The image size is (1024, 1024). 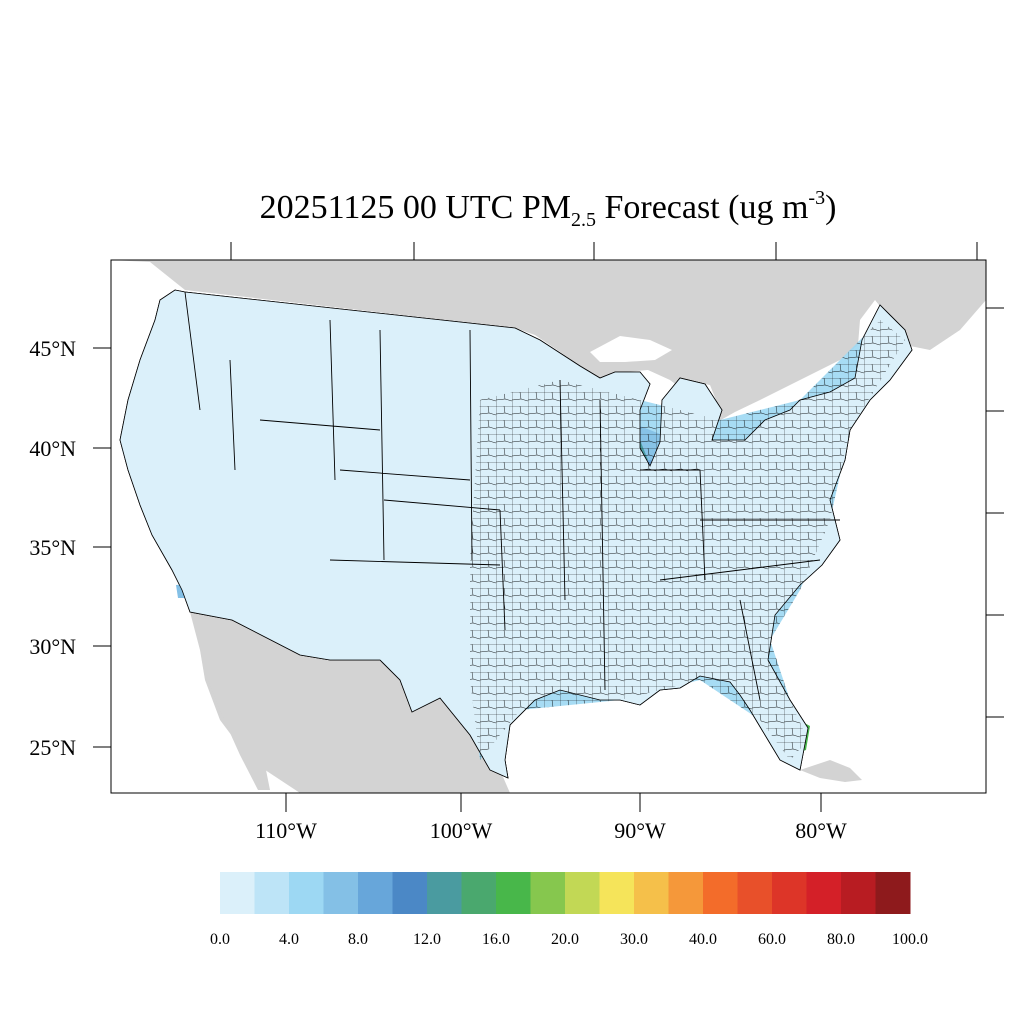 What do you see at coordinates (286, 830) in the screenshot?
I see `lon-label-110w: 110°W` at bounding box center [286, 830].